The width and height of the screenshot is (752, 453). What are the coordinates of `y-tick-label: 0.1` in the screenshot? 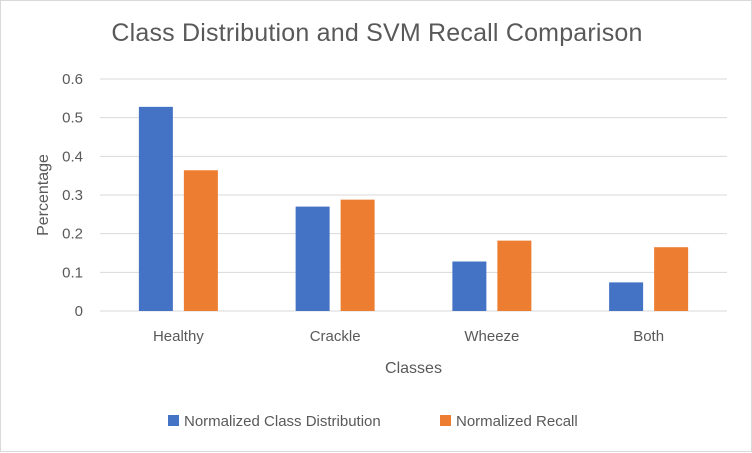 It's located at (72, 272).